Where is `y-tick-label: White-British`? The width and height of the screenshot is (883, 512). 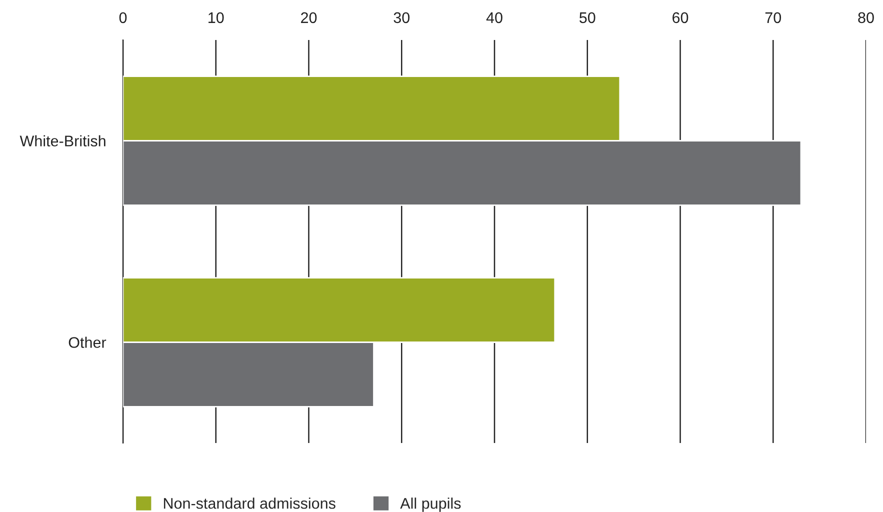 y-tick-label: White-British is located at coordinates (63, 140).